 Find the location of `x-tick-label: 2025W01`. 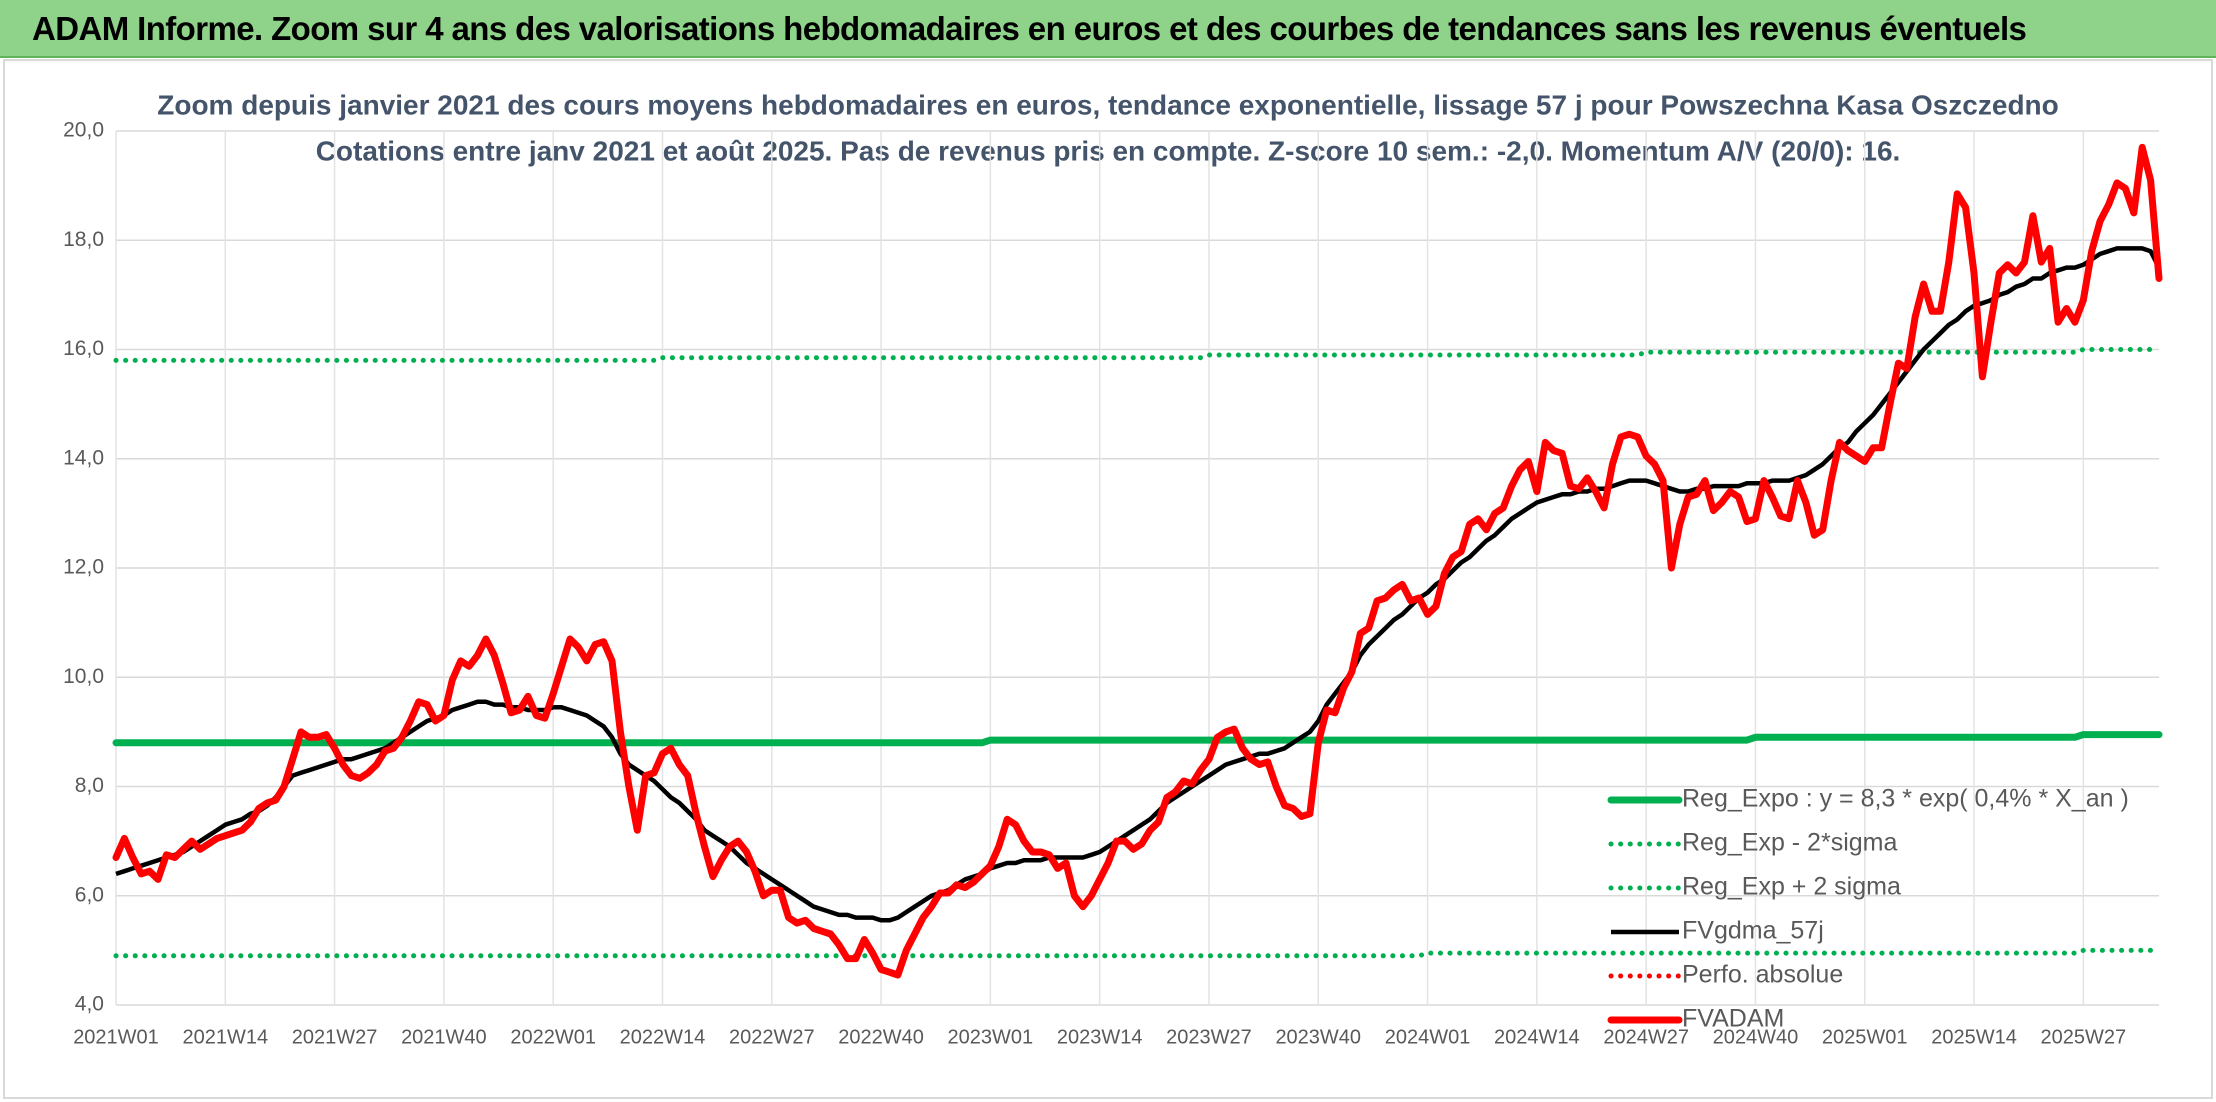

x-tick-label: 2025W01 is located at coordinates (1865, 1037).